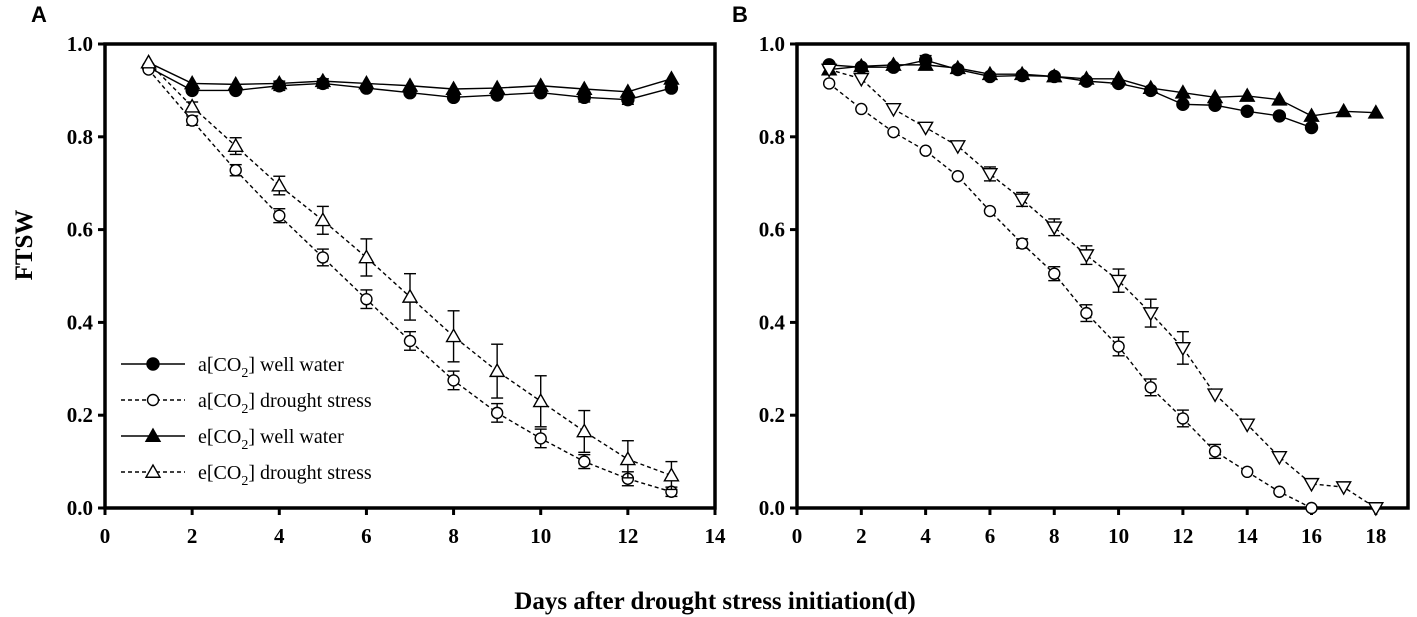  Describe the element at coordinates (153, 400) in the screenshot. I see `legend-marker` at that location.